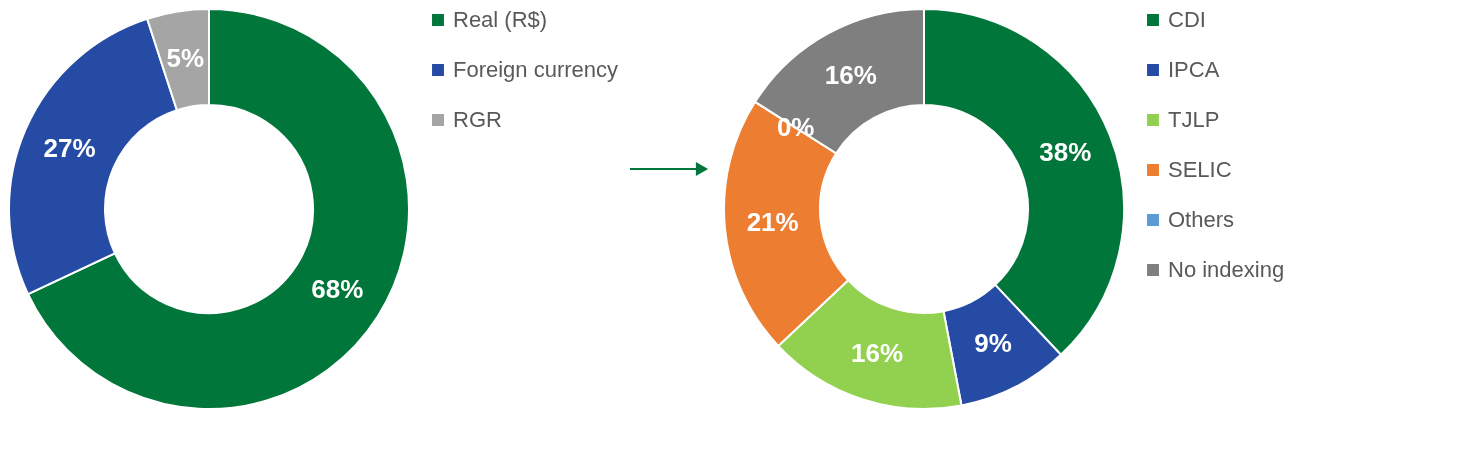 Image resolution: width=1470 pixels, height=463 pixels. Describe the element at coordinates (1226, 269) in the screenshot. I see `legend-label: No indexing` at that location.